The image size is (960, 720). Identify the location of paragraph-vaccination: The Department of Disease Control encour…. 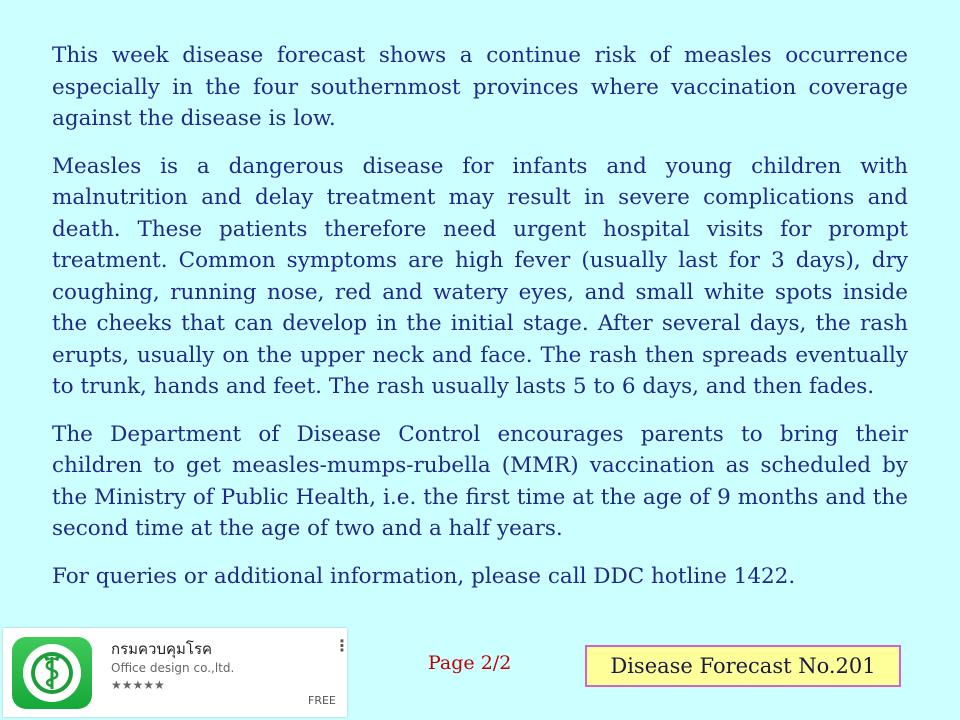
(480, 481).